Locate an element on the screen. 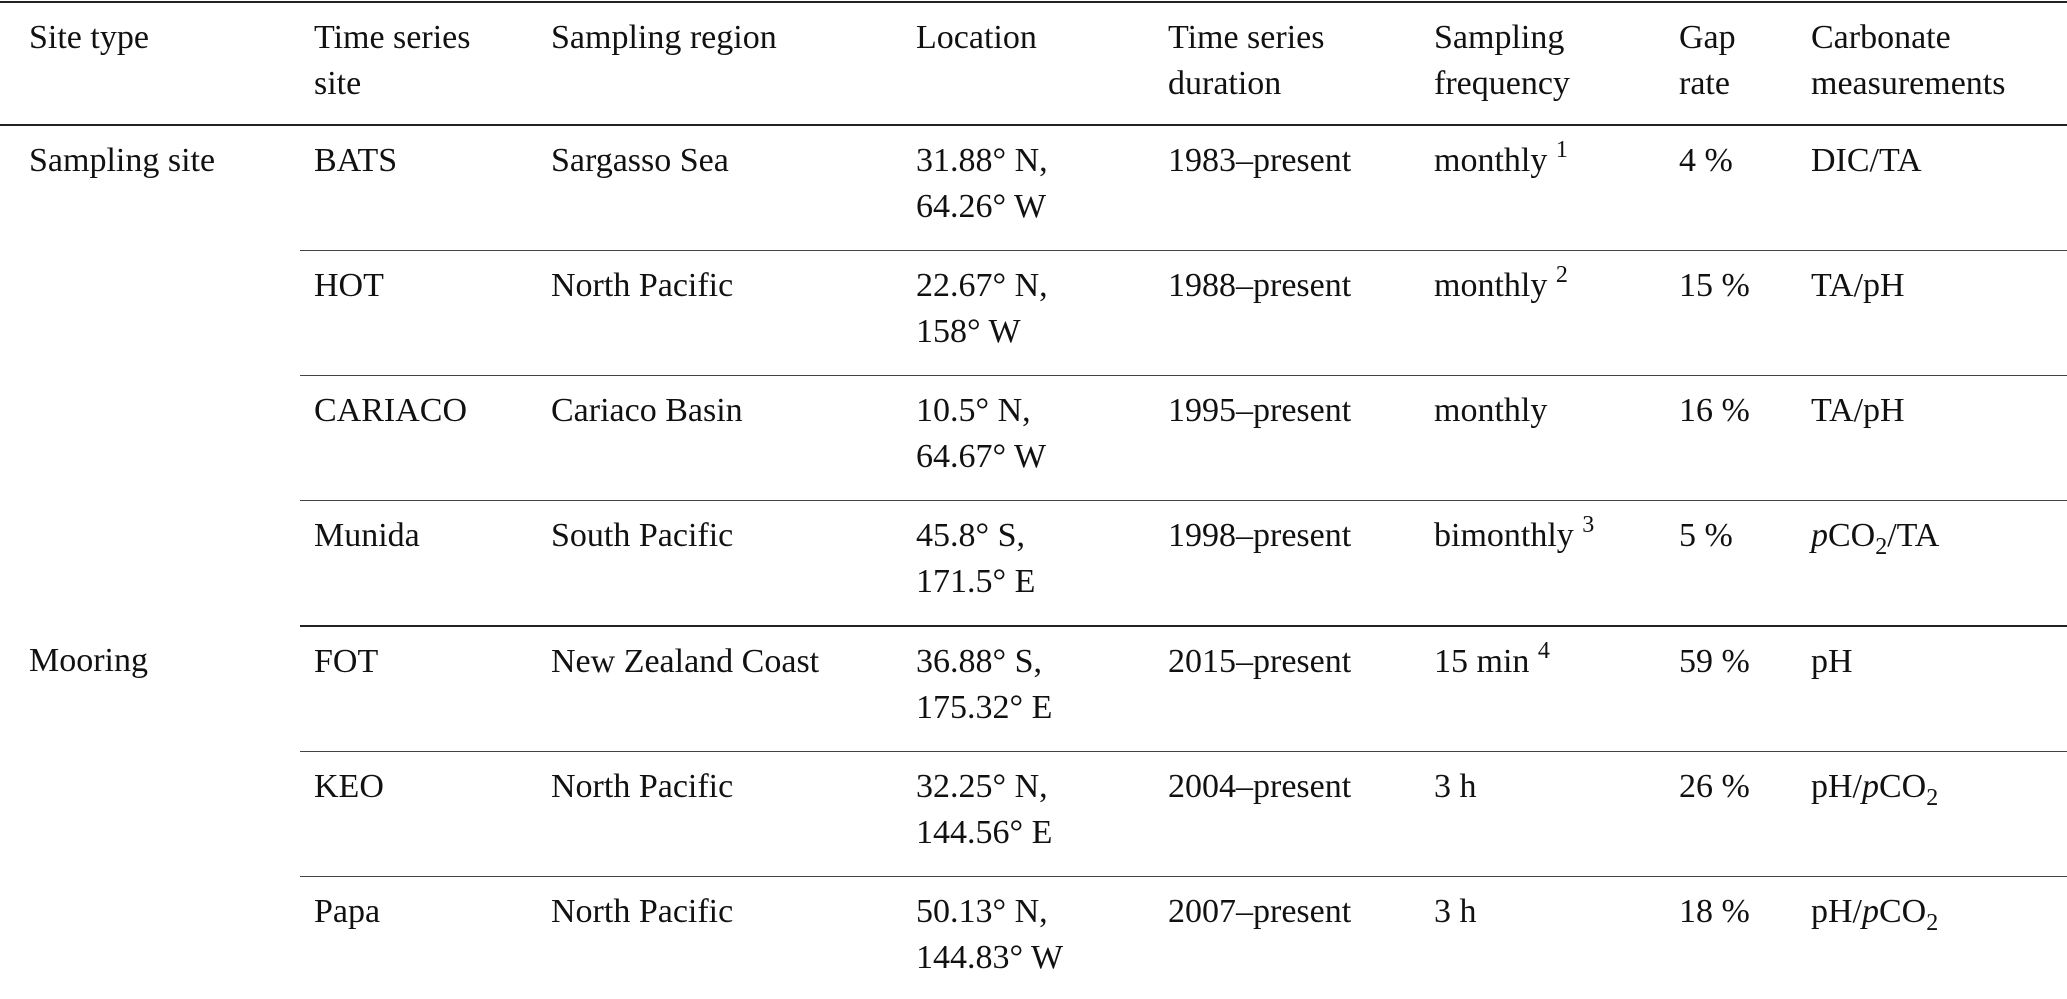  header-text: Gap is located at coordinates (1707, 37).